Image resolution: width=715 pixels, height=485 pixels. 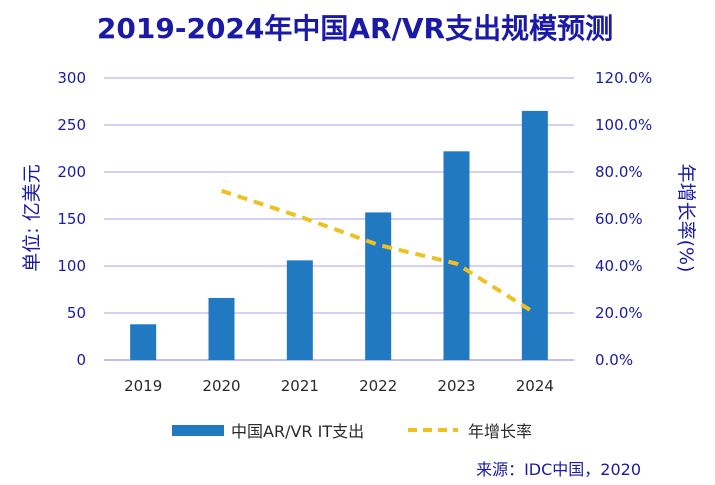 What do you see at coordinates (339, 386) in the screenshot?
I see `x-axis-ticks: 2019 2020 2021 2022 2023 2024` at bounding box center [339, 386].